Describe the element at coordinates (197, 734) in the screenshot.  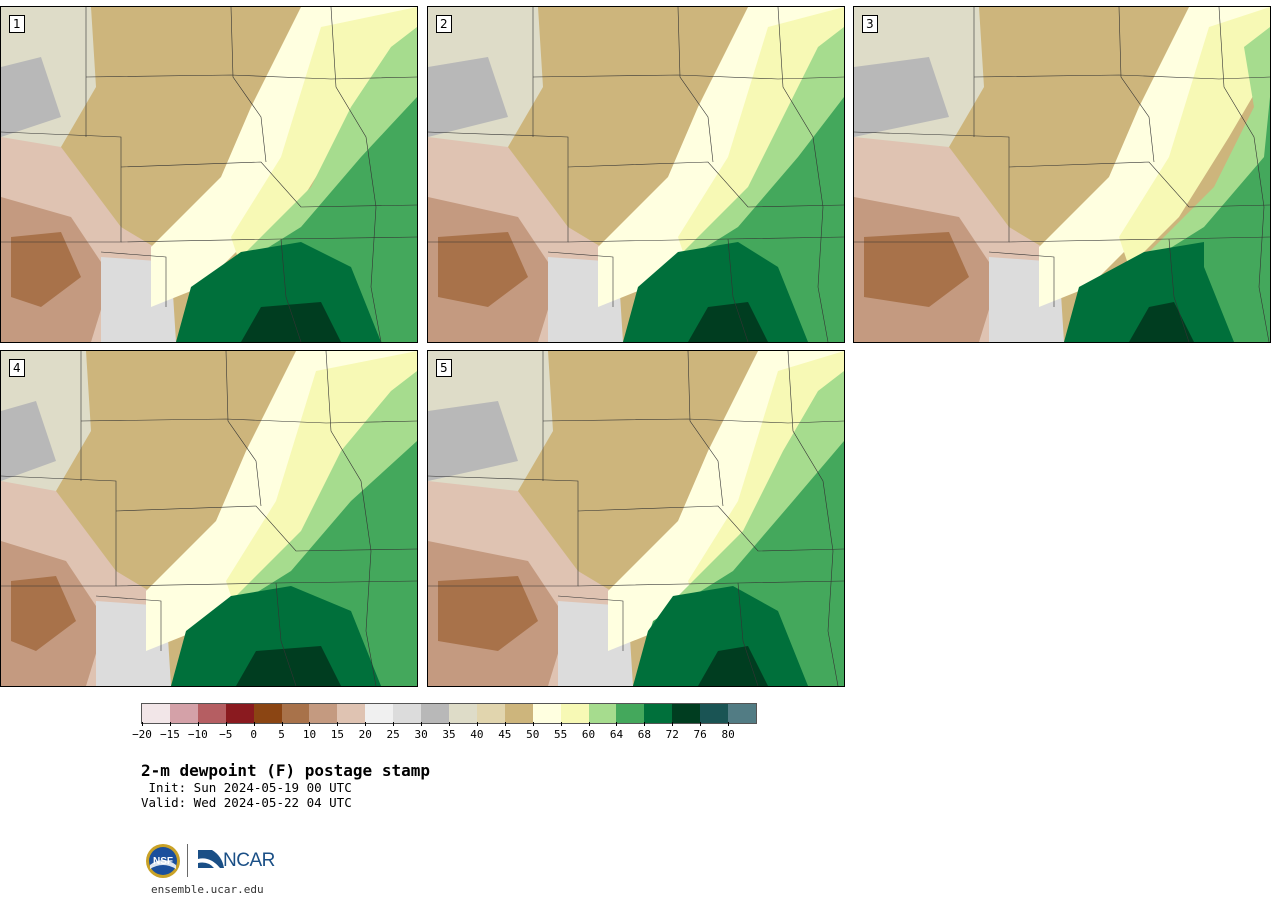
I see `colorbar-tick-label: −10` at that location.